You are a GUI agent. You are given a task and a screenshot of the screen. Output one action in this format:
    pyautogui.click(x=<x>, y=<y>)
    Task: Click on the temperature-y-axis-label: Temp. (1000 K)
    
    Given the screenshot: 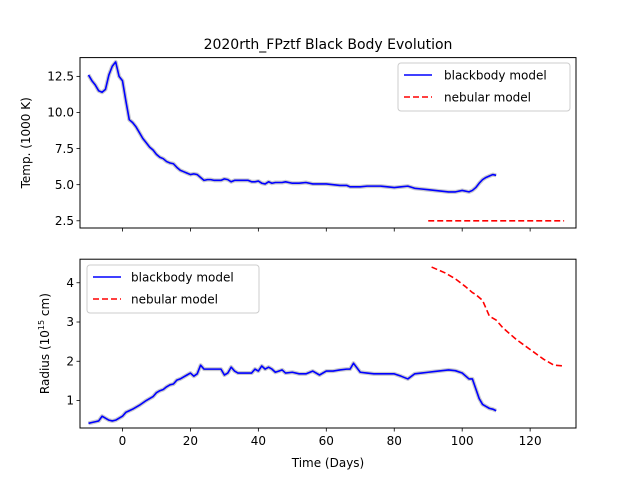 What is the action you would take?
    pyautogui.click(x=26, y=143)
    